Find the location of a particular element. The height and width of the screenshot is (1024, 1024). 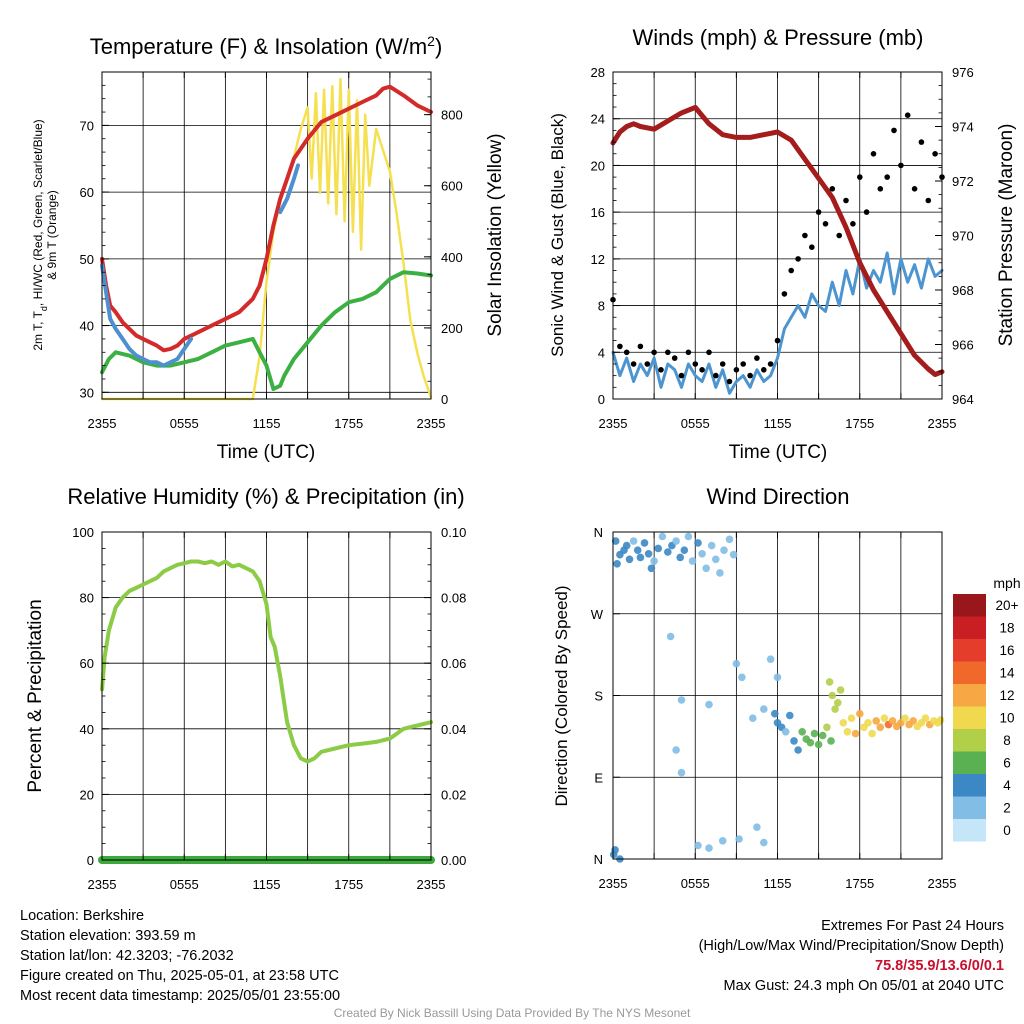

colorbar: 20+ 18 16 14 12 10 8 6 4 2 0 is located at coordinates (986, 718).